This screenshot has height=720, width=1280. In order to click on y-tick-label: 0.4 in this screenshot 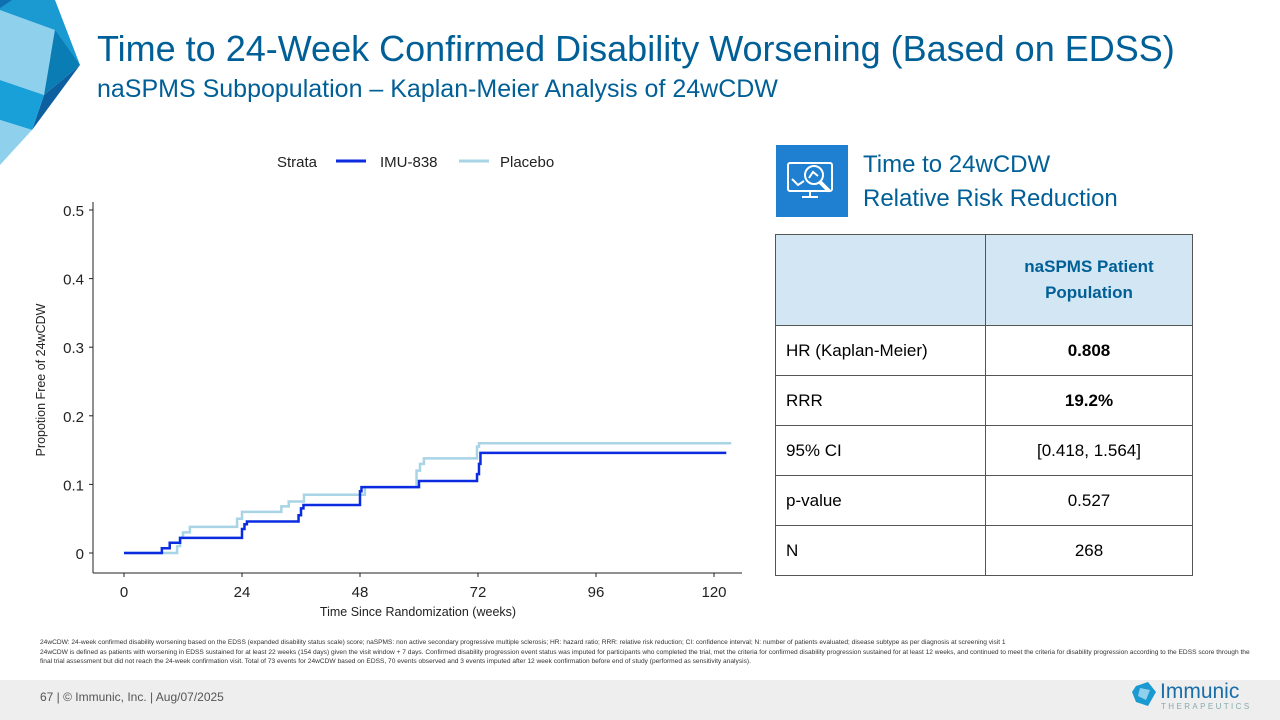, I will do `click(73, 280)`.